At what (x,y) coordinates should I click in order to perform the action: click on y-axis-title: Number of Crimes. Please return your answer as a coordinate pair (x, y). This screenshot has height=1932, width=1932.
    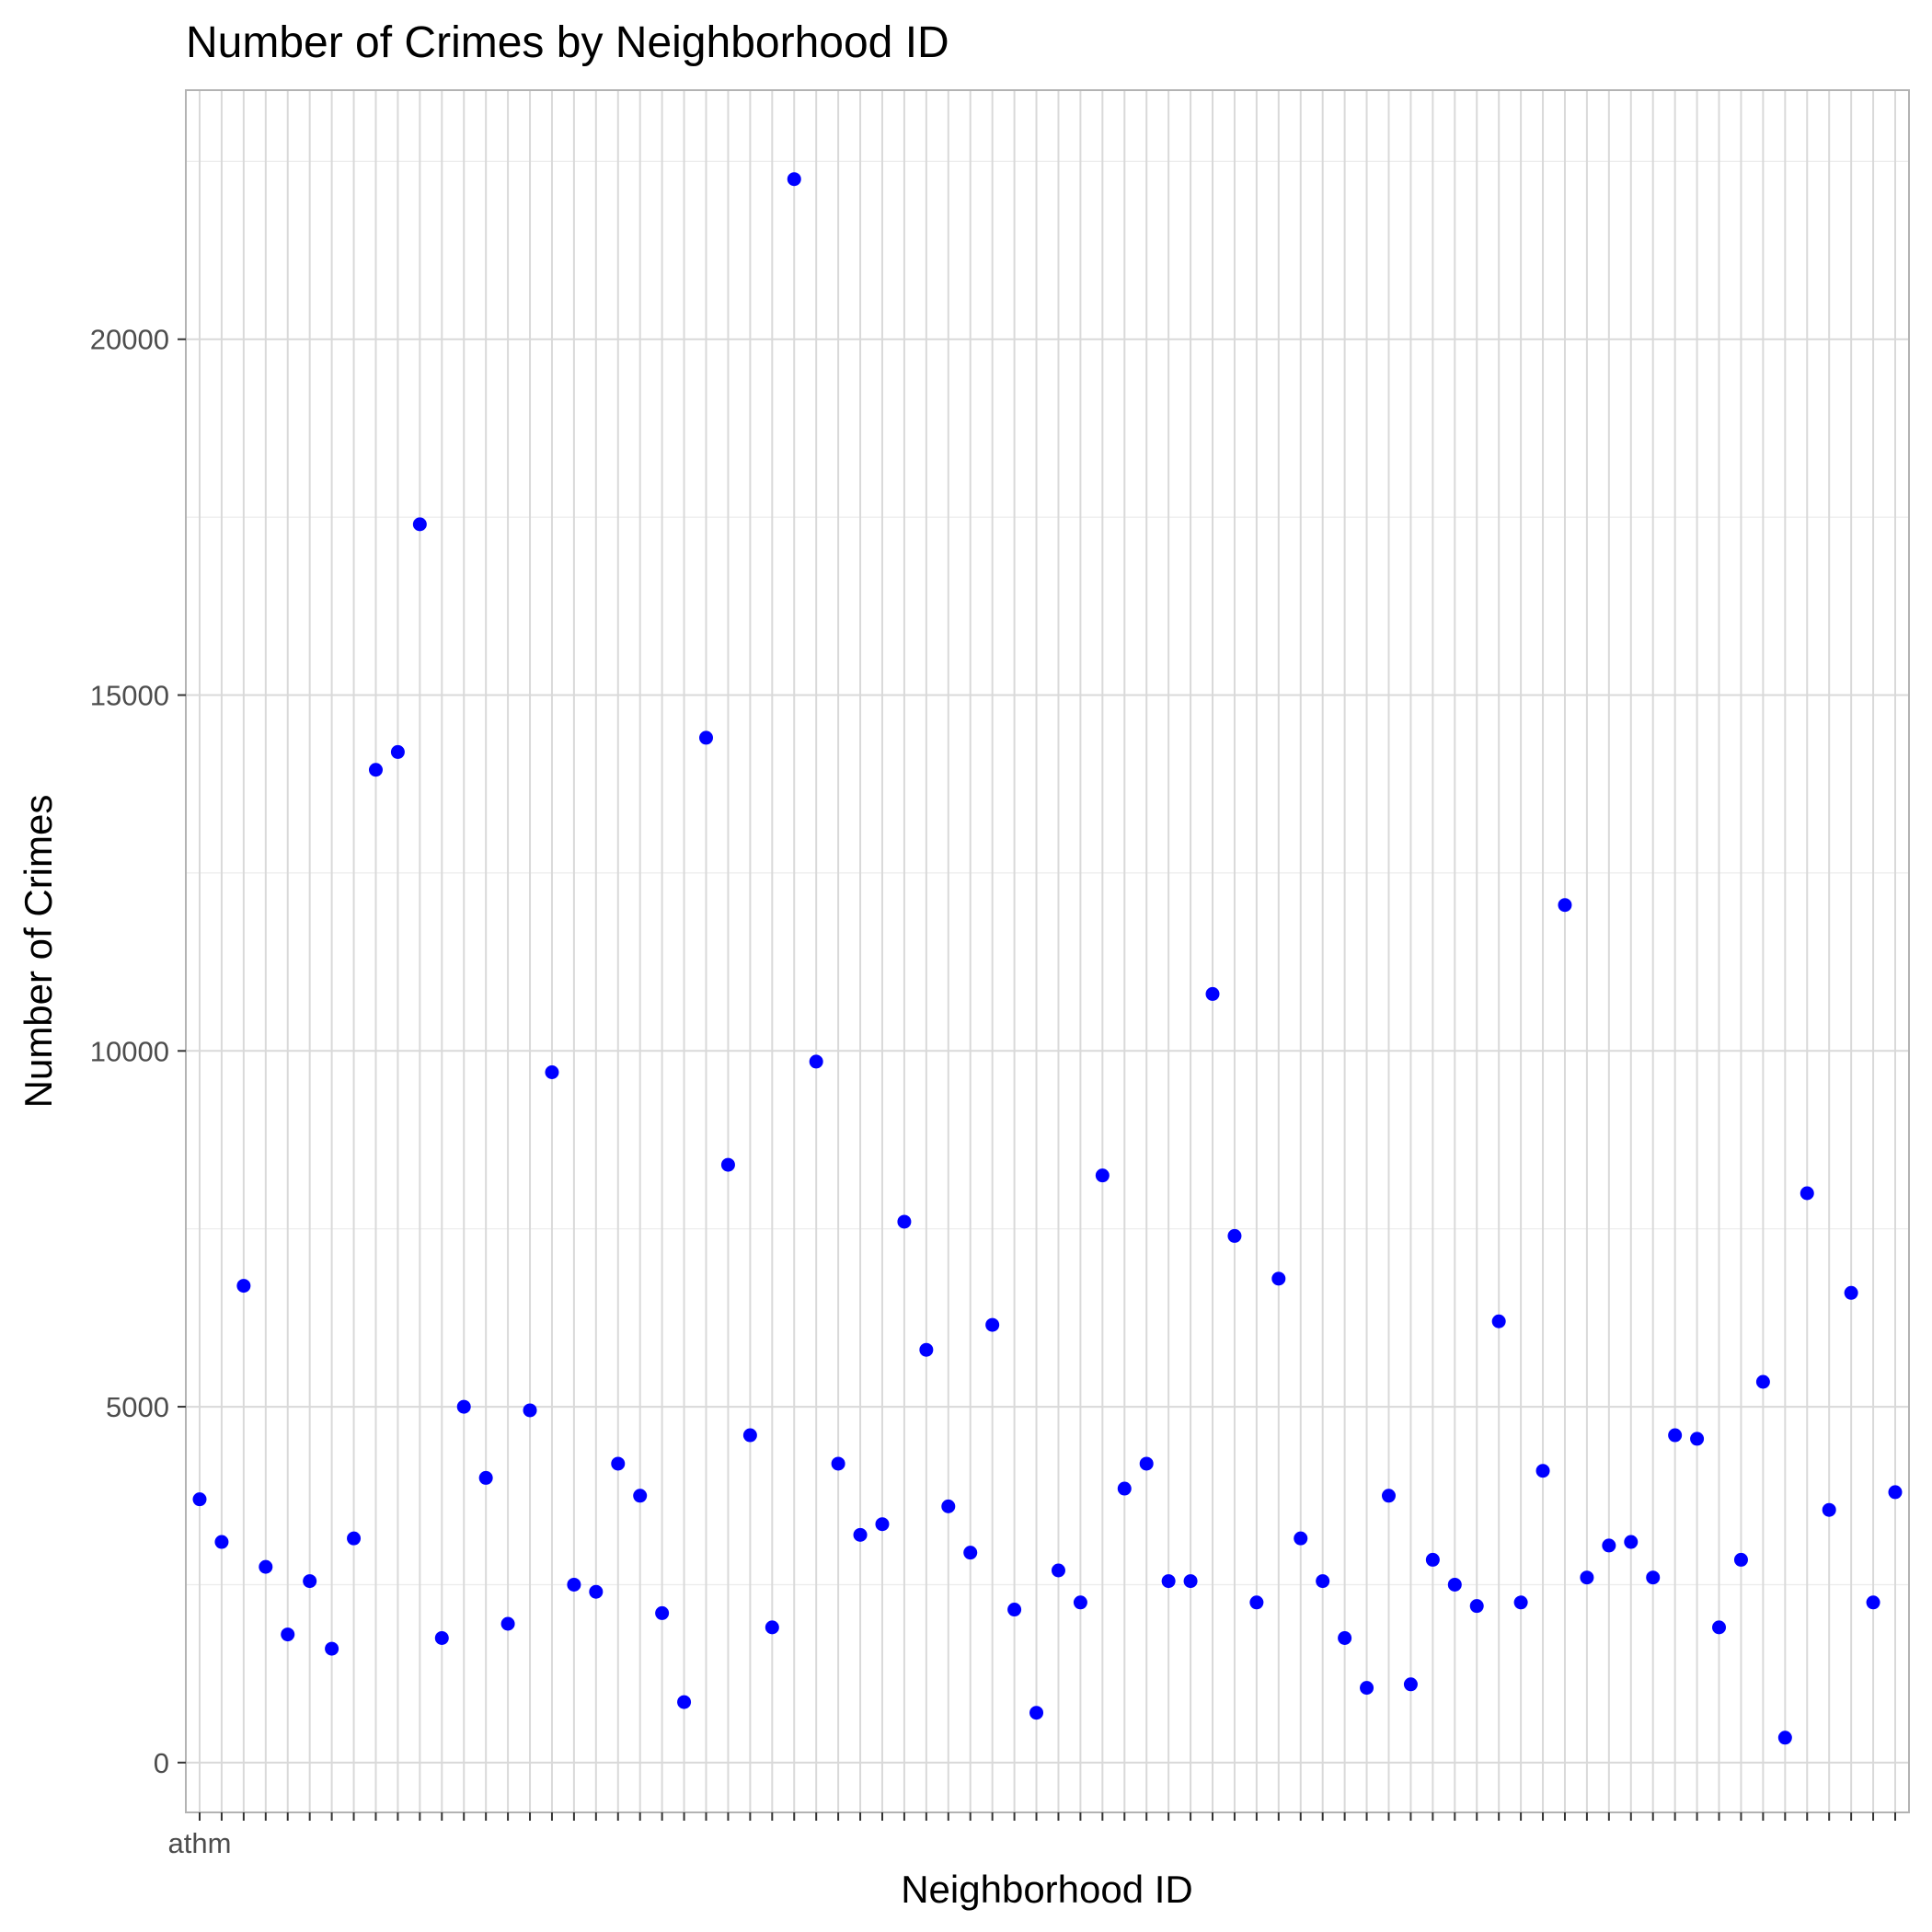
    Looking at the image, I should click on (38, 952).